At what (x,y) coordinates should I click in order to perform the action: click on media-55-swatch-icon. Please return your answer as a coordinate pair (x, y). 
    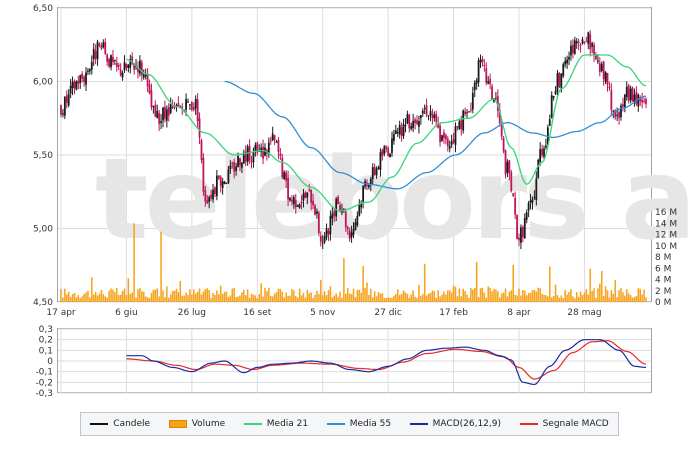
    Looking at the image, I should click on (335, 424).